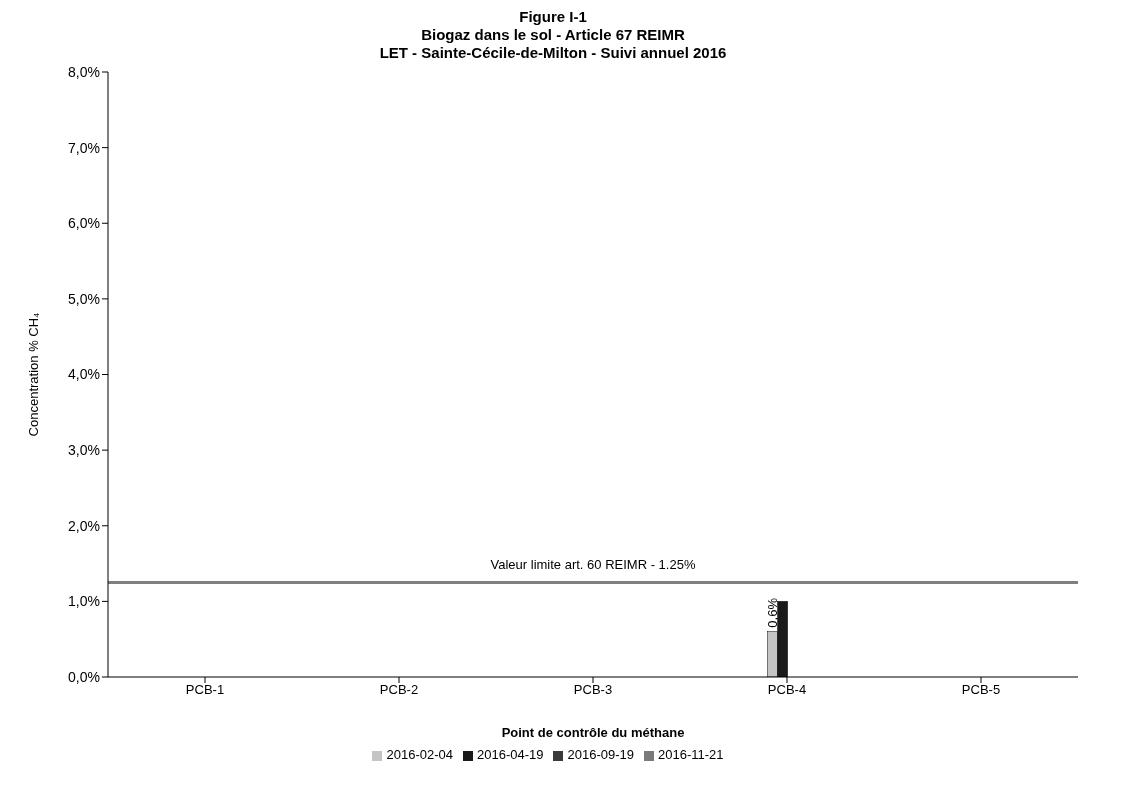  Describe the element at coordinates (84, 601) in the screenshot. I see `y-tick-label: 1,0%` at that location.